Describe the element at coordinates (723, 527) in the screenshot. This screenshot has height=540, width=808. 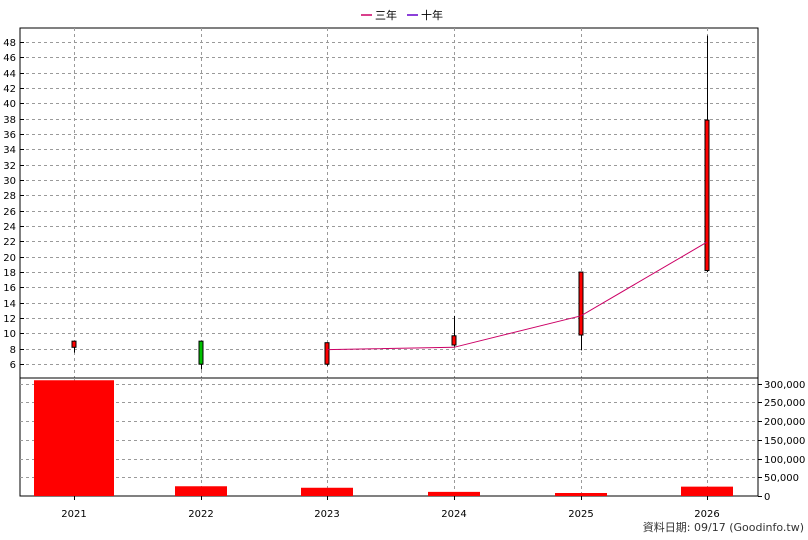
I see `data-date-footer: 資料日期: 09/17 (Goodinfo.tw)` at that location.